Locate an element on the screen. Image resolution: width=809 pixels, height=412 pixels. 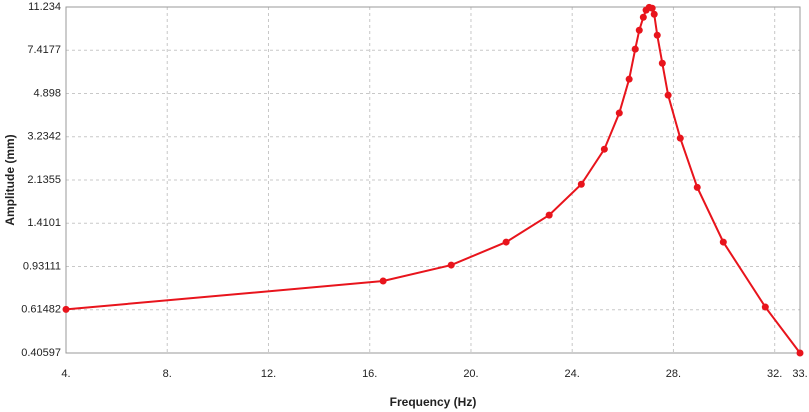
x-tick-label: 32. is located at coordinates (774, 374).